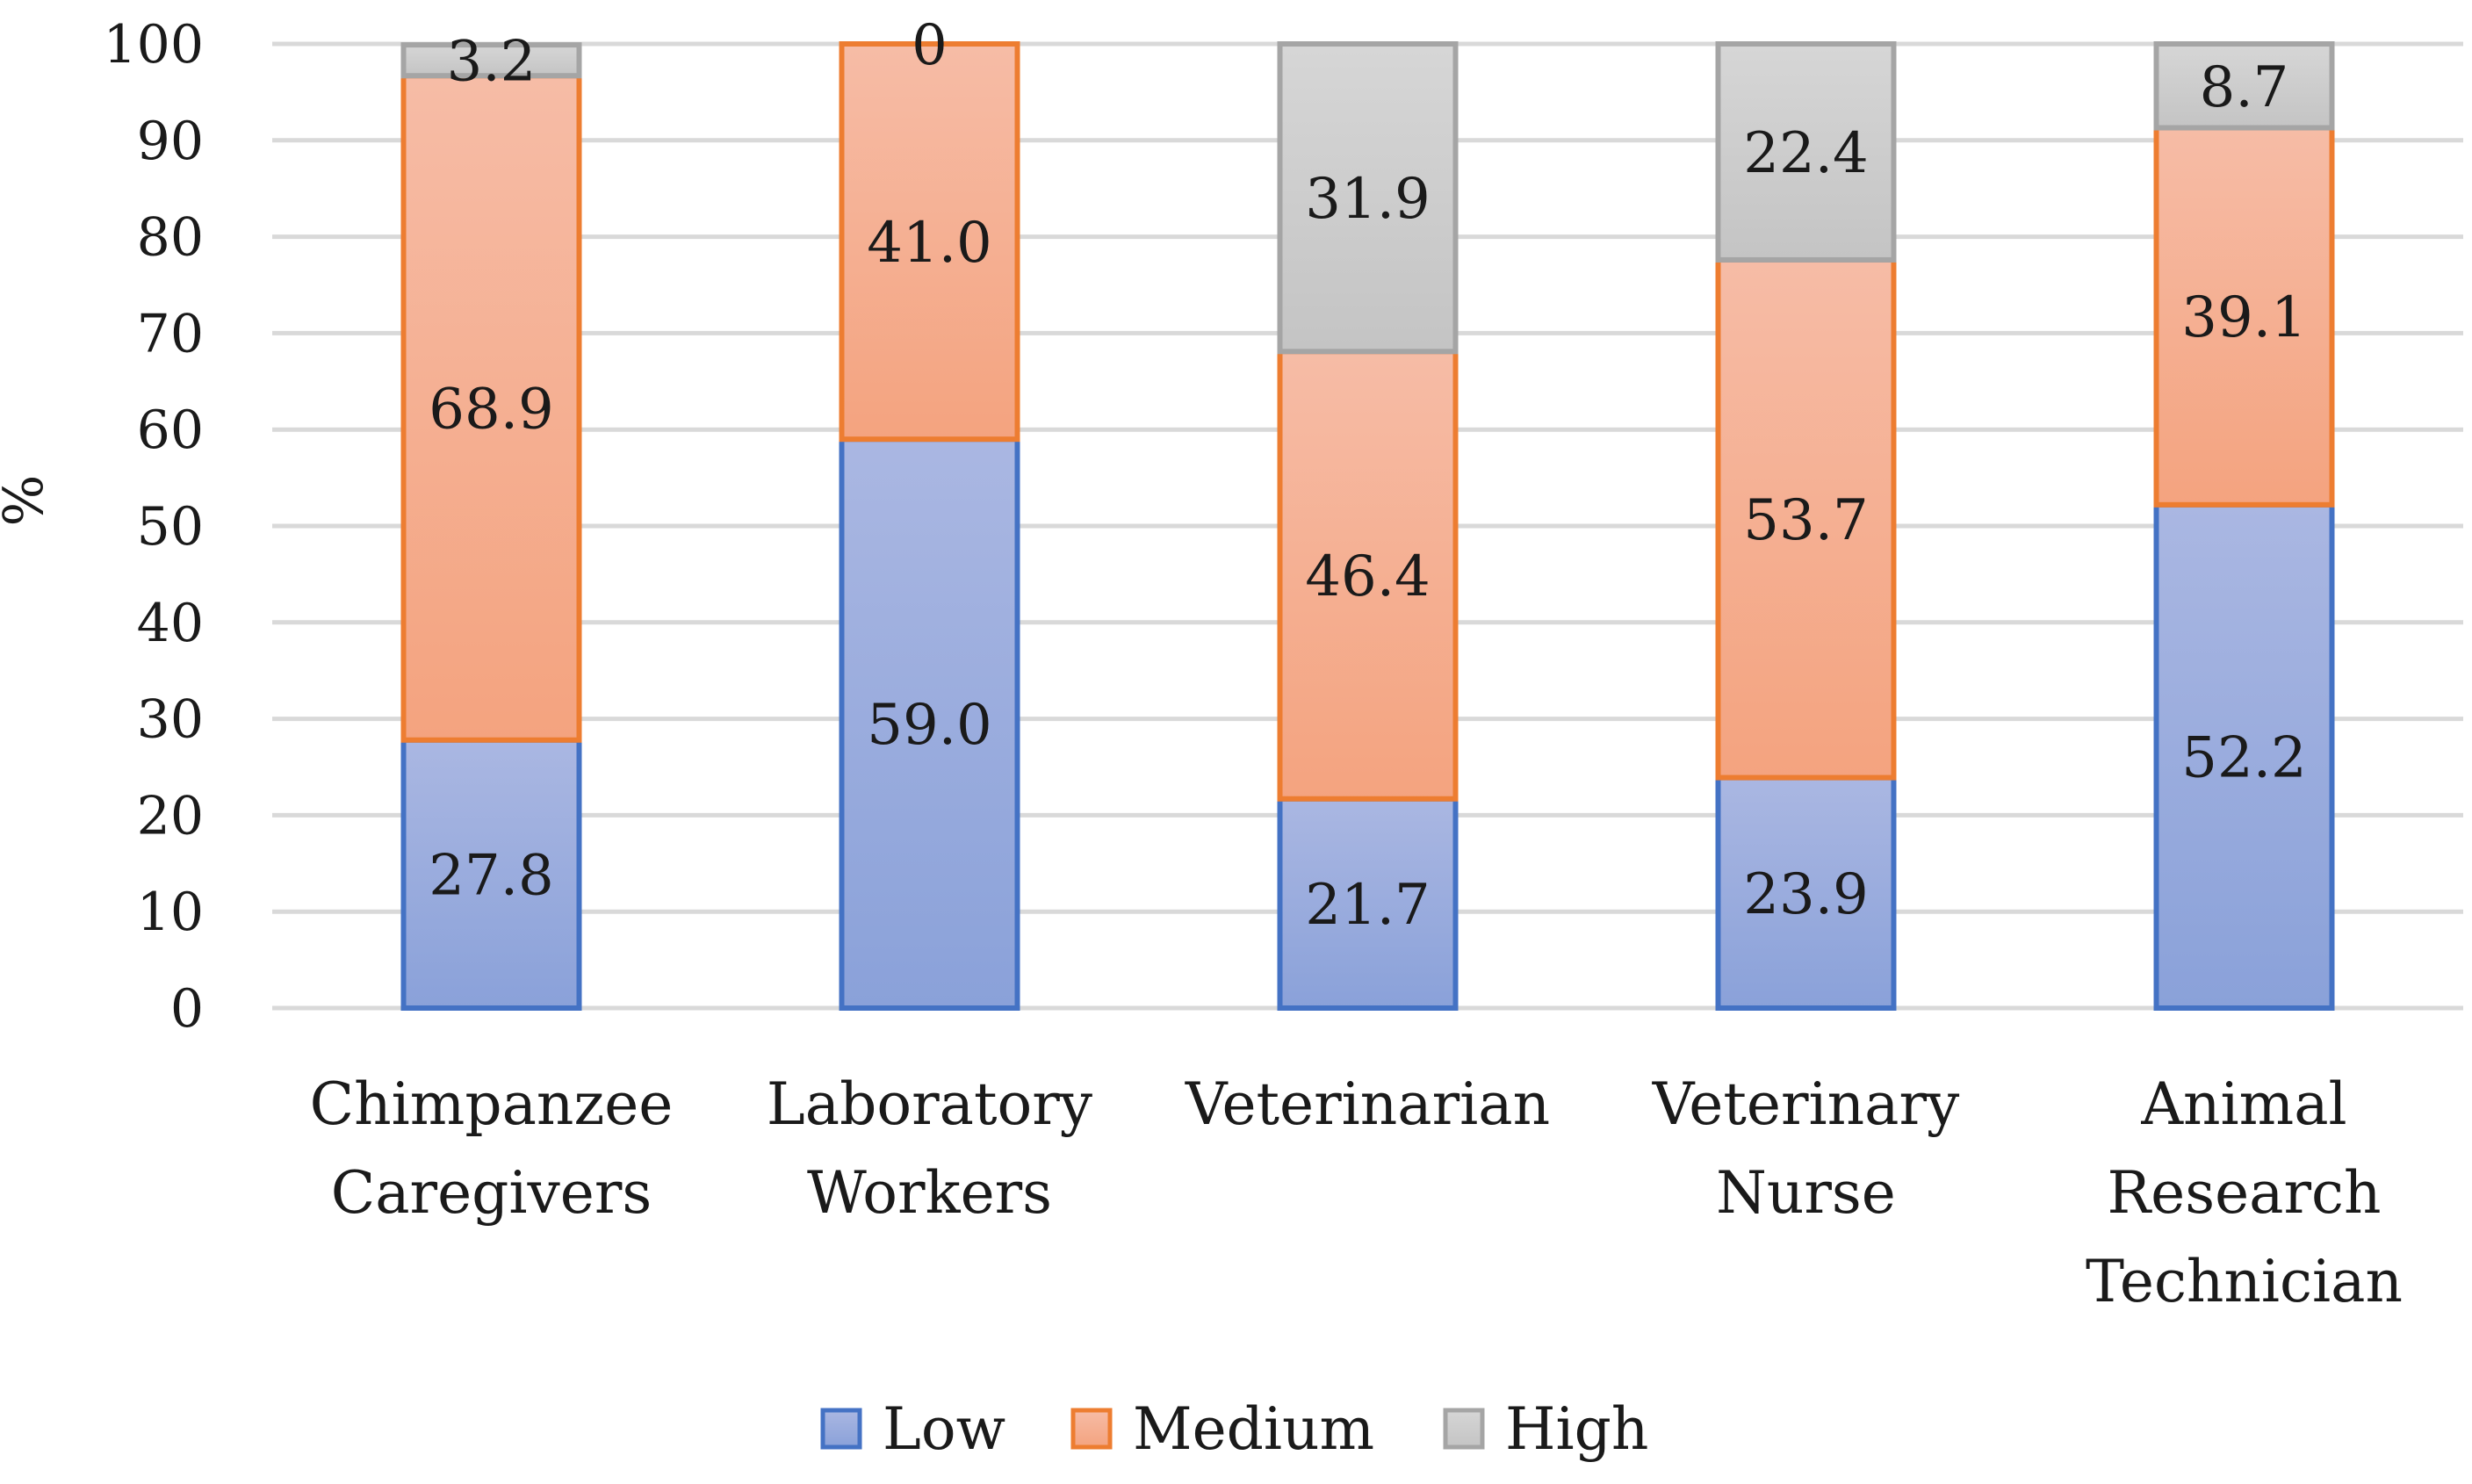 The width and height of the screenshot is (2472, 1484). What do you see at coordinates (170, 720) in the screenshot?
I see `y-tick-30: 30` at bounding box center [170, 720].